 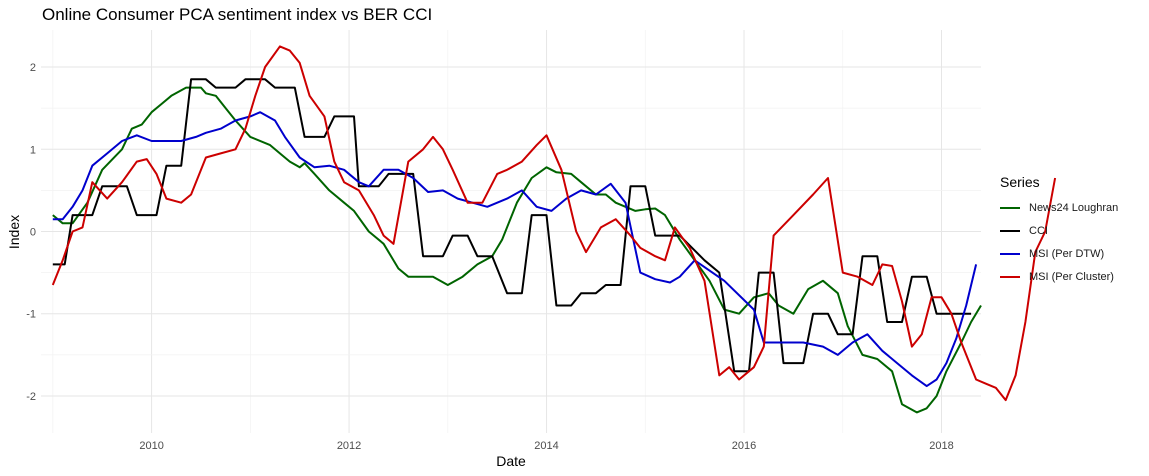 What do you see at coordinates (33, 150) in the screenshot?
I see `y-tick-label: 1` at bounding box center [33, 150].